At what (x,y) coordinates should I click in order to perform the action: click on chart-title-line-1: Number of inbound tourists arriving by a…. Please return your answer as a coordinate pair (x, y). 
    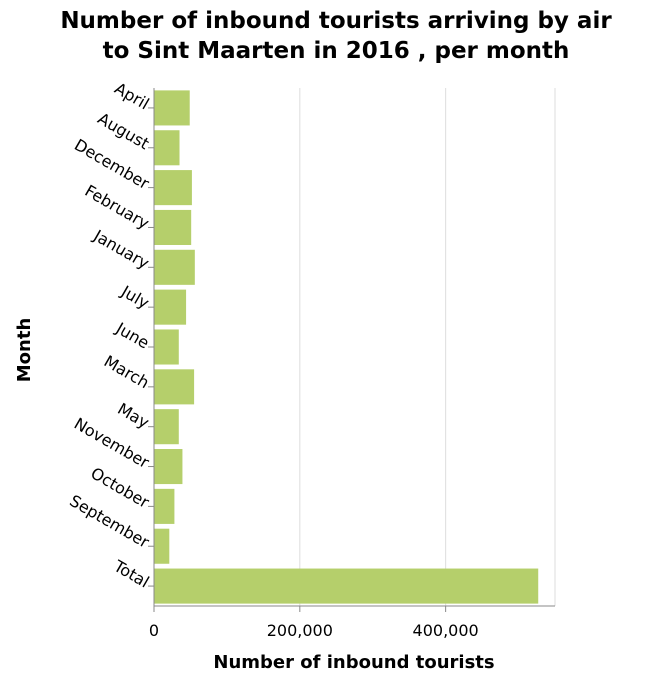
    Looking at the image, I should click on (336, 21).